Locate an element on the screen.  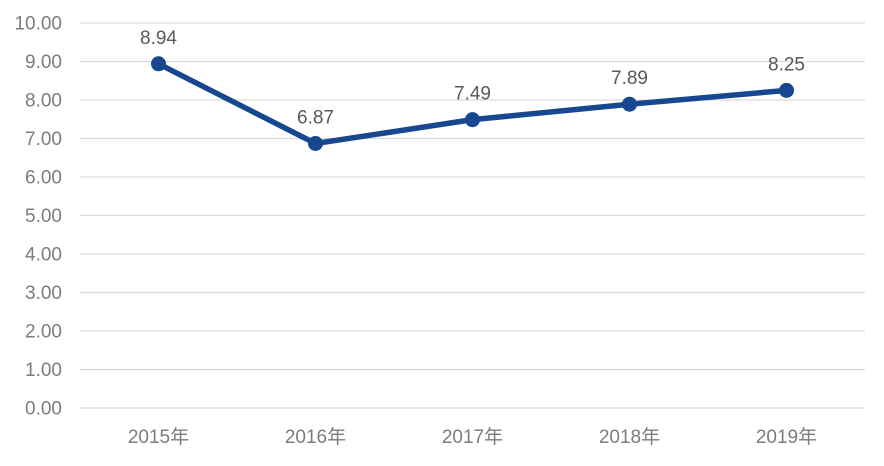
y-tick-label: 6.00 is located at coordinates (43, 178).